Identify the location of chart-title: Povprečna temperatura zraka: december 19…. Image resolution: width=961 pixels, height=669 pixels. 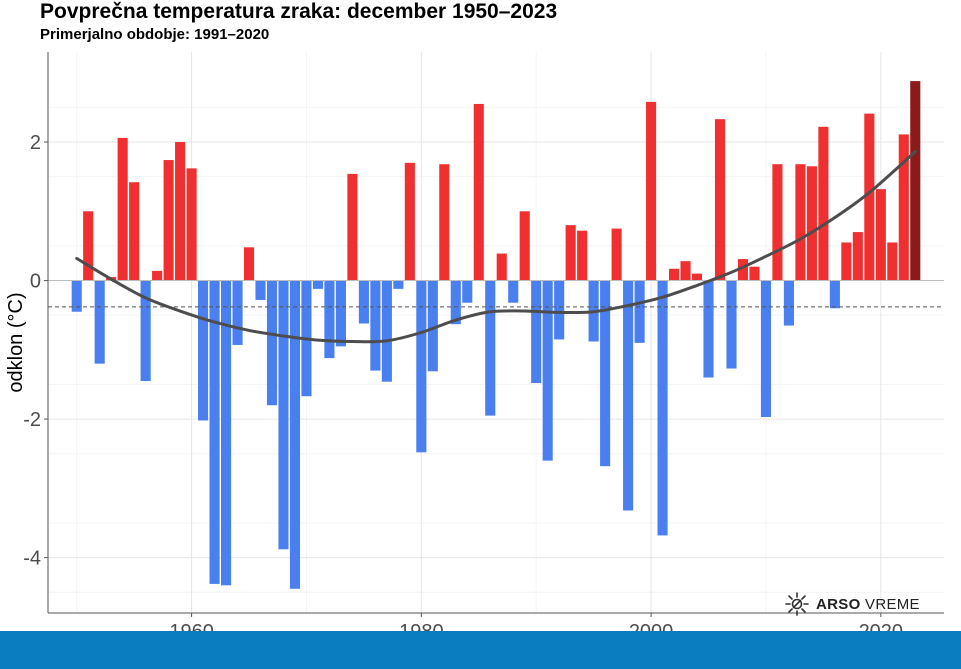
(299, 11).